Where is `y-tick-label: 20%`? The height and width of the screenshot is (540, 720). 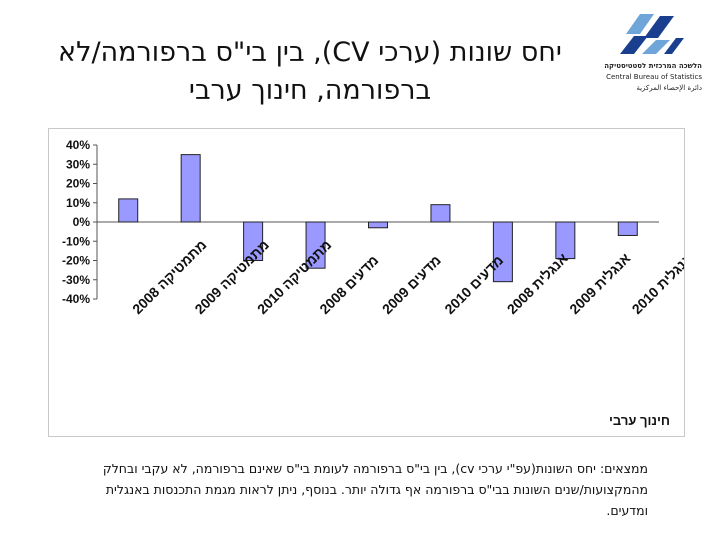
y-tick-label: 20% is located at coordinates (78, 184).